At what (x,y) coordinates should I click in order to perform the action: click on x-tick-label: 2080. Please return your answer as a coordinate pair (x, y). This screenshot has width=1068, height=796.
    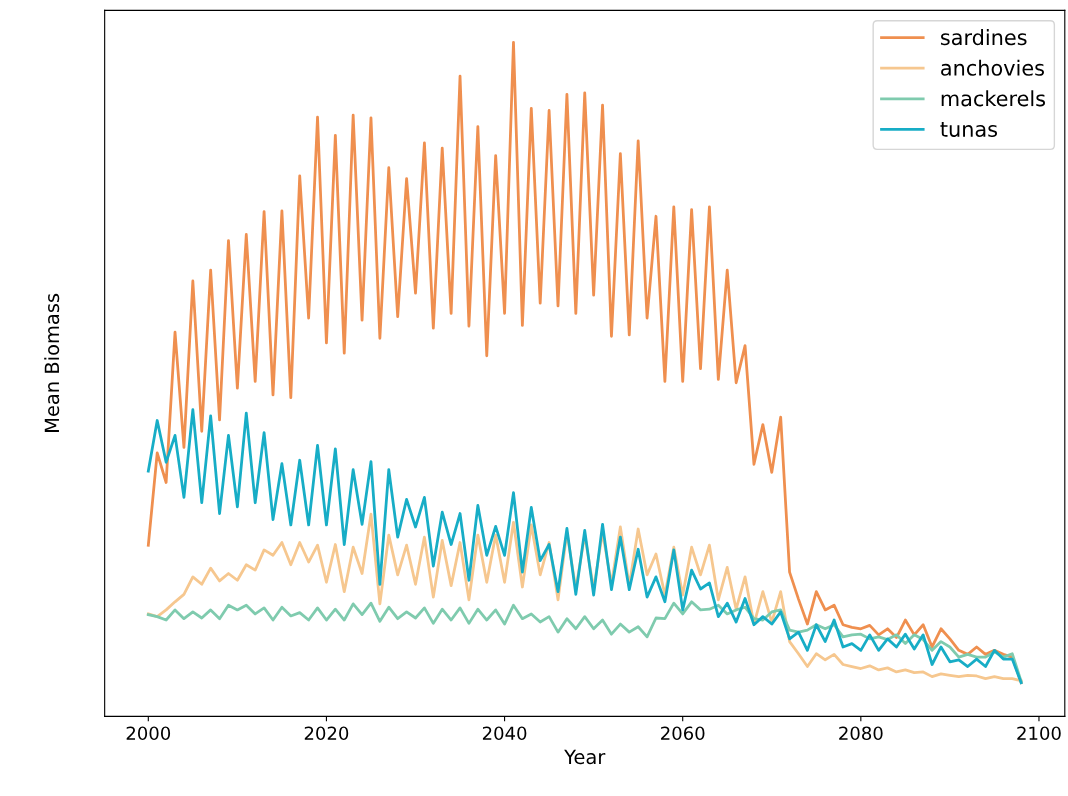
    Looking at the image, I should click on (861, 733).